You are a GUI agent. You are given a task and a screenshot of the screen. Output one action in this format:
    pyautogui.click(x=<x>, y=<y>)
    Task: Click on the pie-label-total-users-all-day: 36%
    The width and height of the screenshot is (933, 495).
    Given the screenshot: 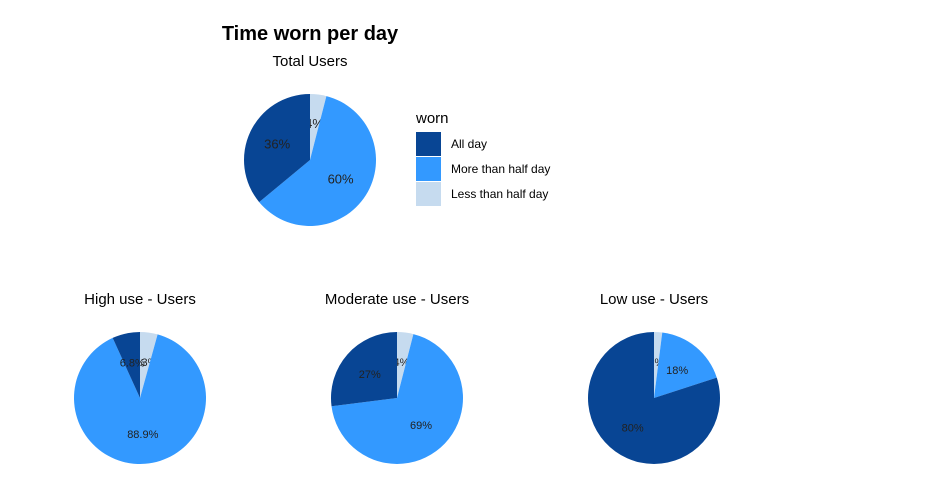 What is the action you would take?
    pyautogui.click(x=277, y=144)
    